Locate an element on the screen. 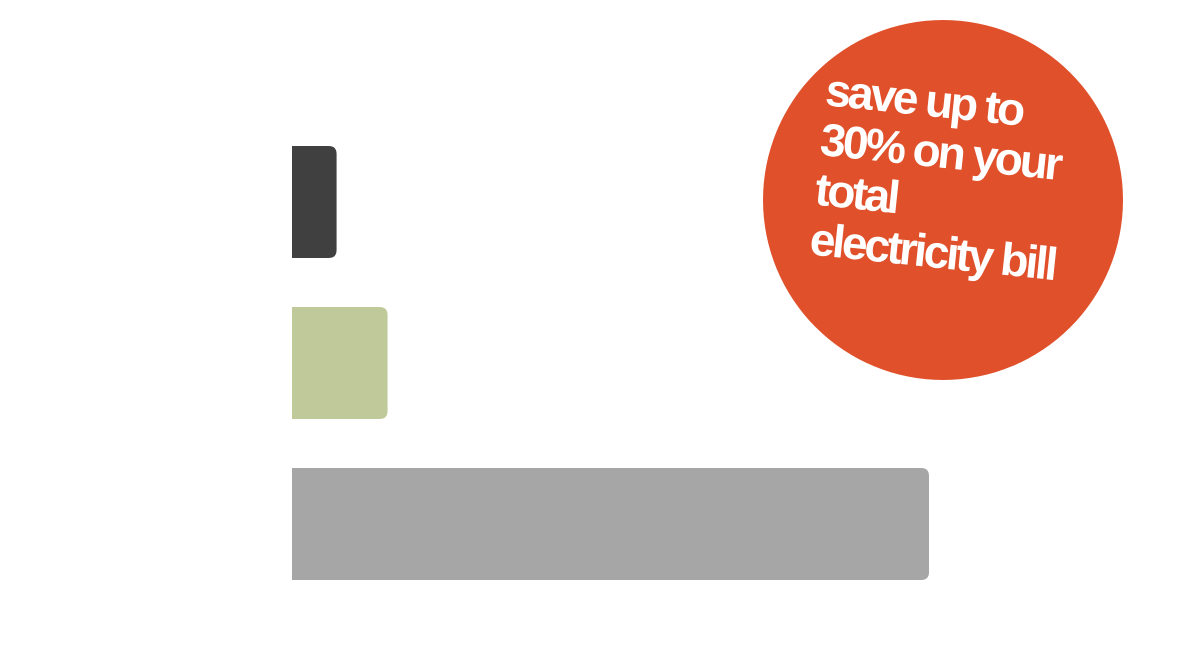 The height and width of the screenshot is (664, 1186). badge-text: total is located at coordinates (856, 193).